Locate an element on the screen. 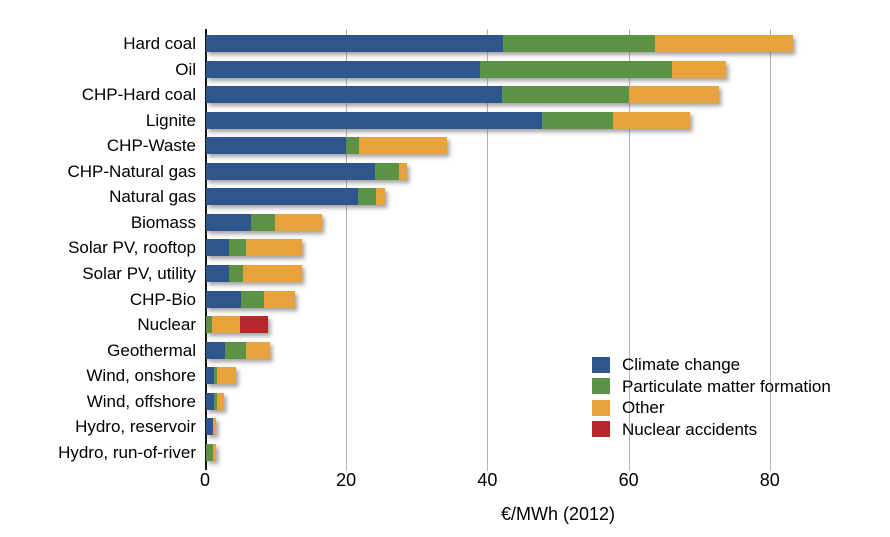 Image resolution: width=890 pixels, height=537 pixels. bar-solar-pv-rooftop is located at coordinates (254, 248).